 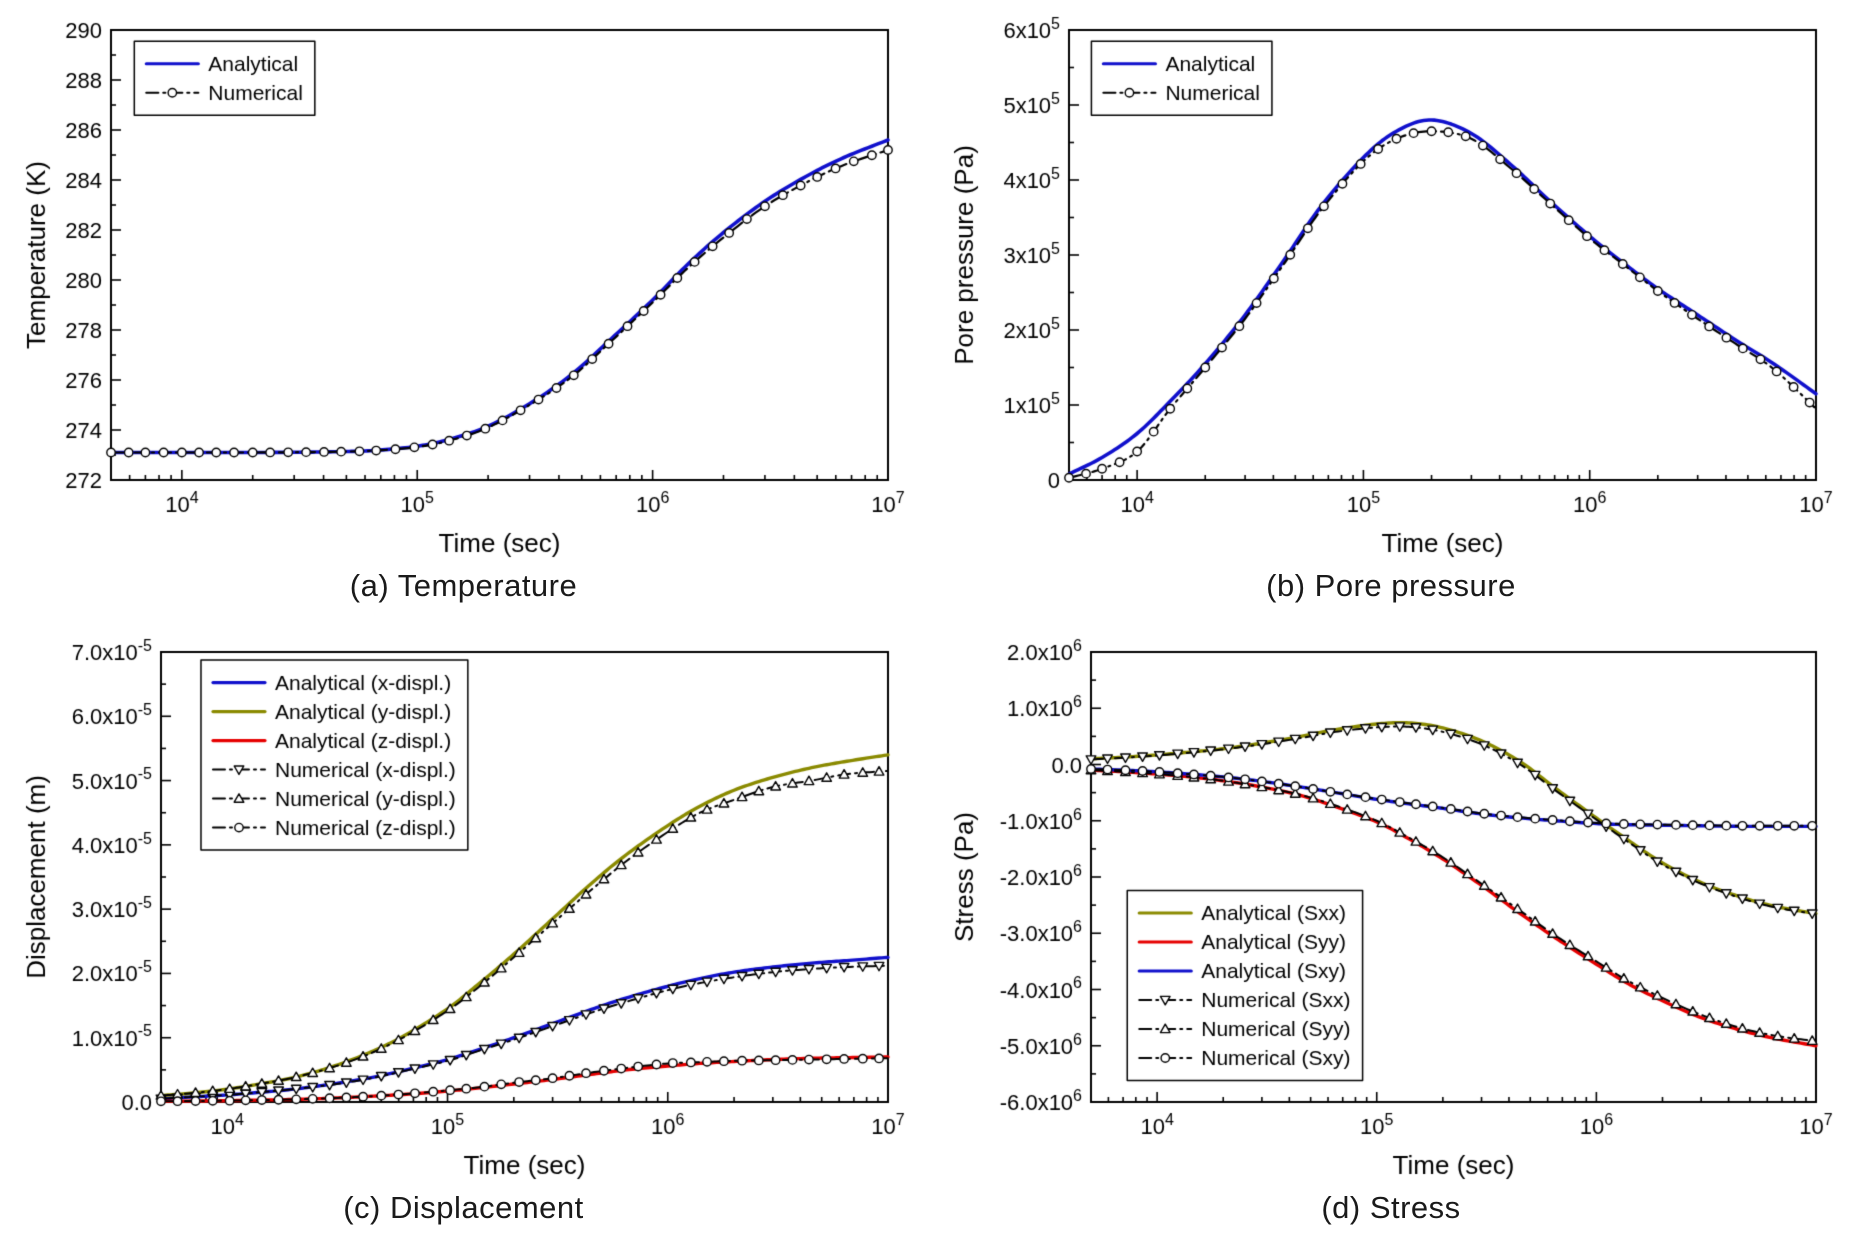 I want to click on caption-stress: (d) Stress, so click(x=1391, y=1207).